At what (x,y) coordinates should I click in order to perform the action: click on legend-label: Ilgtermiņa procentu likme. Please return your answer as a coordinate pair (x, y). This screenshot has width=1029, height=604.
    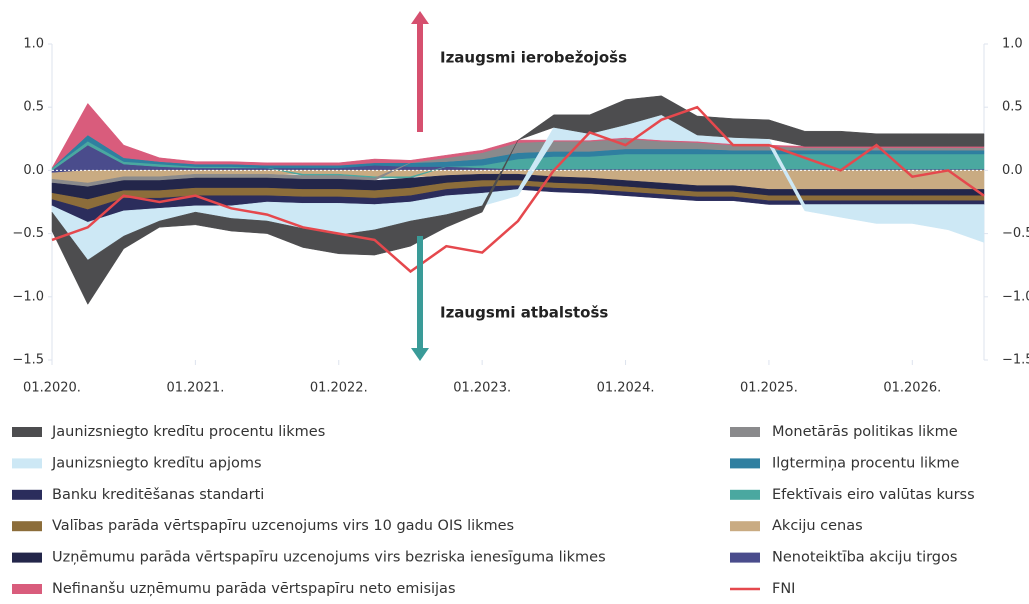
    Looking at the image, I should click on (866, 463).